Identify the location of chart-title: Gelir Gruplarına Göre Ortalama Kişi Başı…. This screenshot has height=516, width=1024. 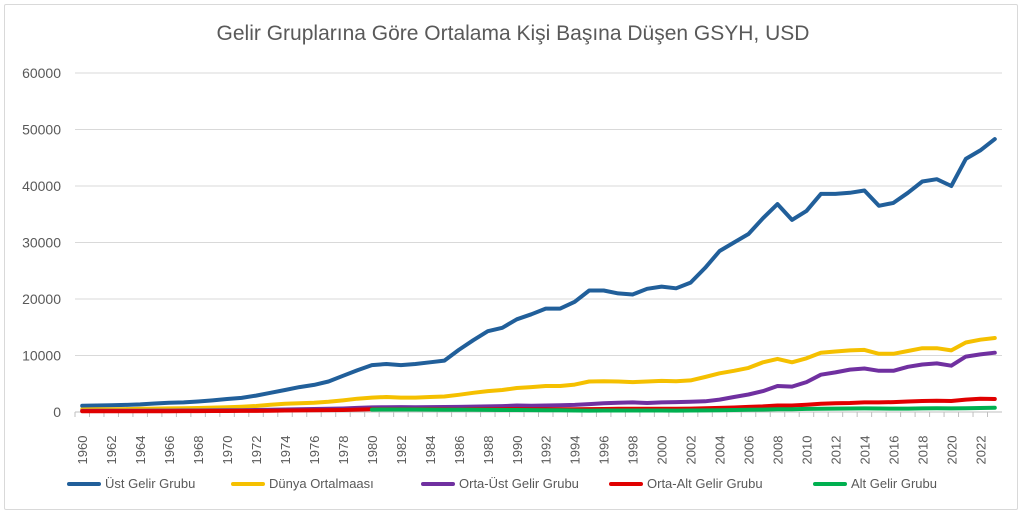
(513, 33).